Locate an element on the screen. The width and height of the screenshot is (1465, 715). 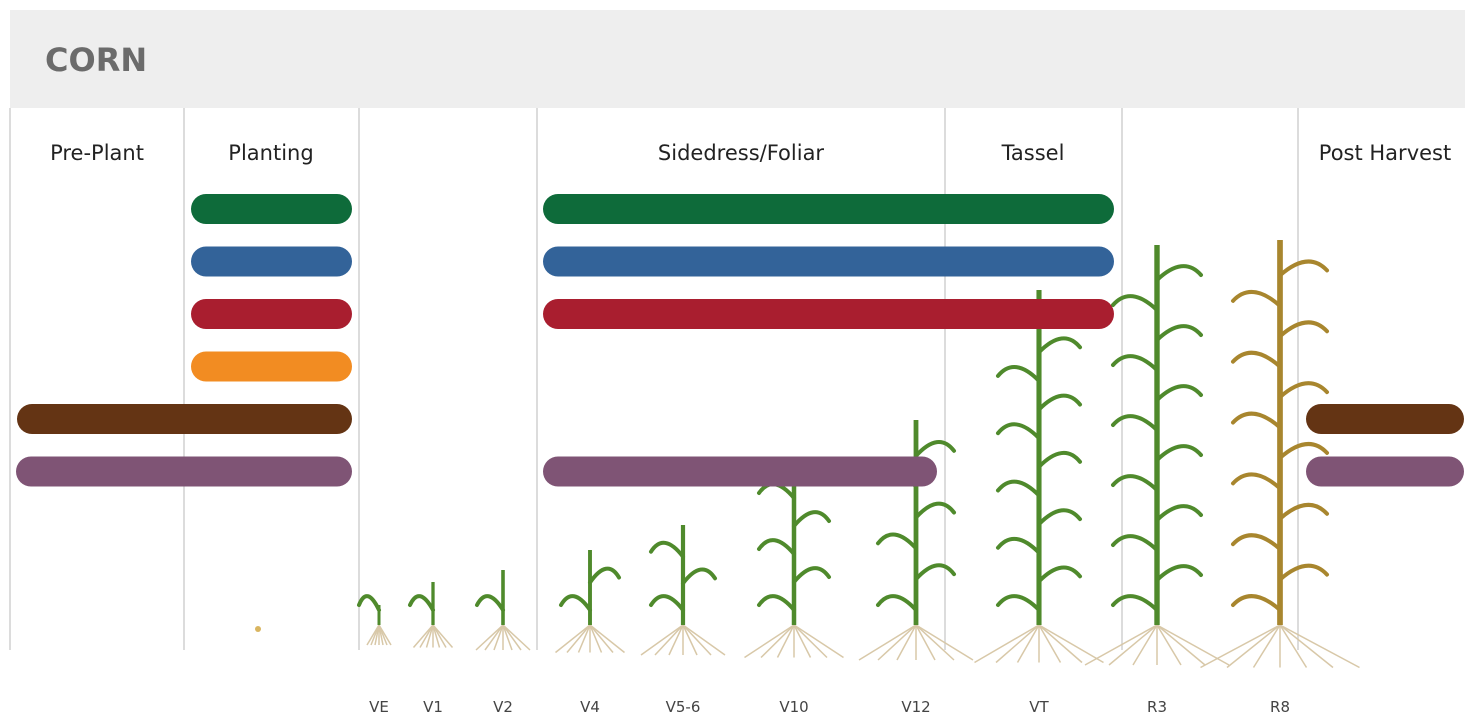
seed is located at coordinates (258, 629).